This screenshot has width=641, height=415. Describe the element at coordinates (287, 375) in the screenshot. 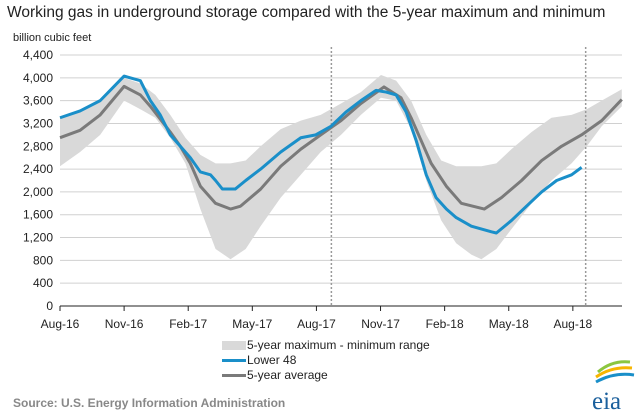

I see `legend-label: 5-year average` at that location.